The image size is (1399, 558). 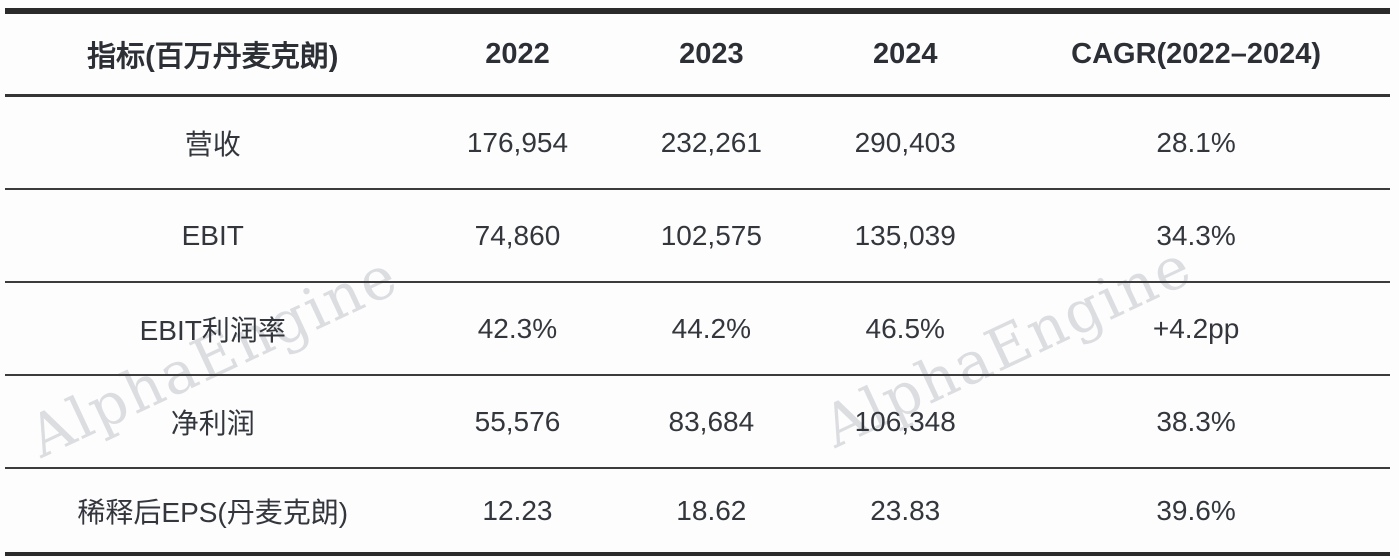 I want to click on row-label: EBIT利润率, so click(x=212, y=330).